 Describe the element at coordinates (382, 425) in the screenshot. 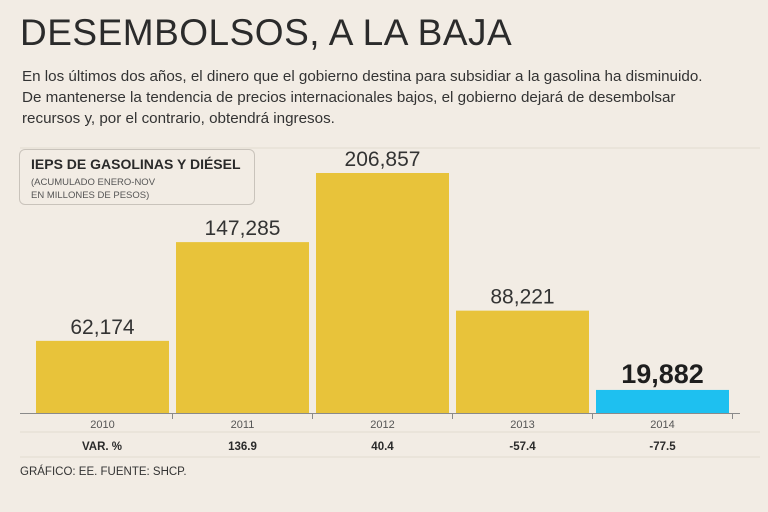

I see `x-tick-label: 2012` at that location.